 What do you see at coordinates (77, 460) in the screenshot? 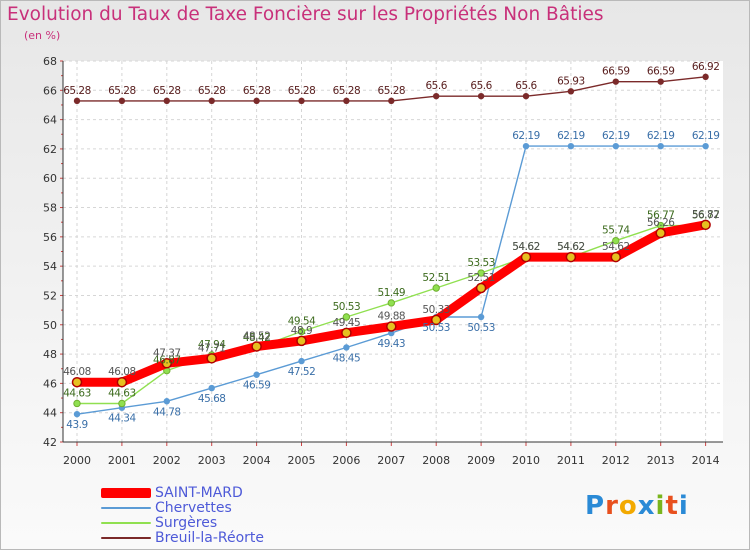
I see `x-tick-label: 2000` at bounding box center [77, 460].